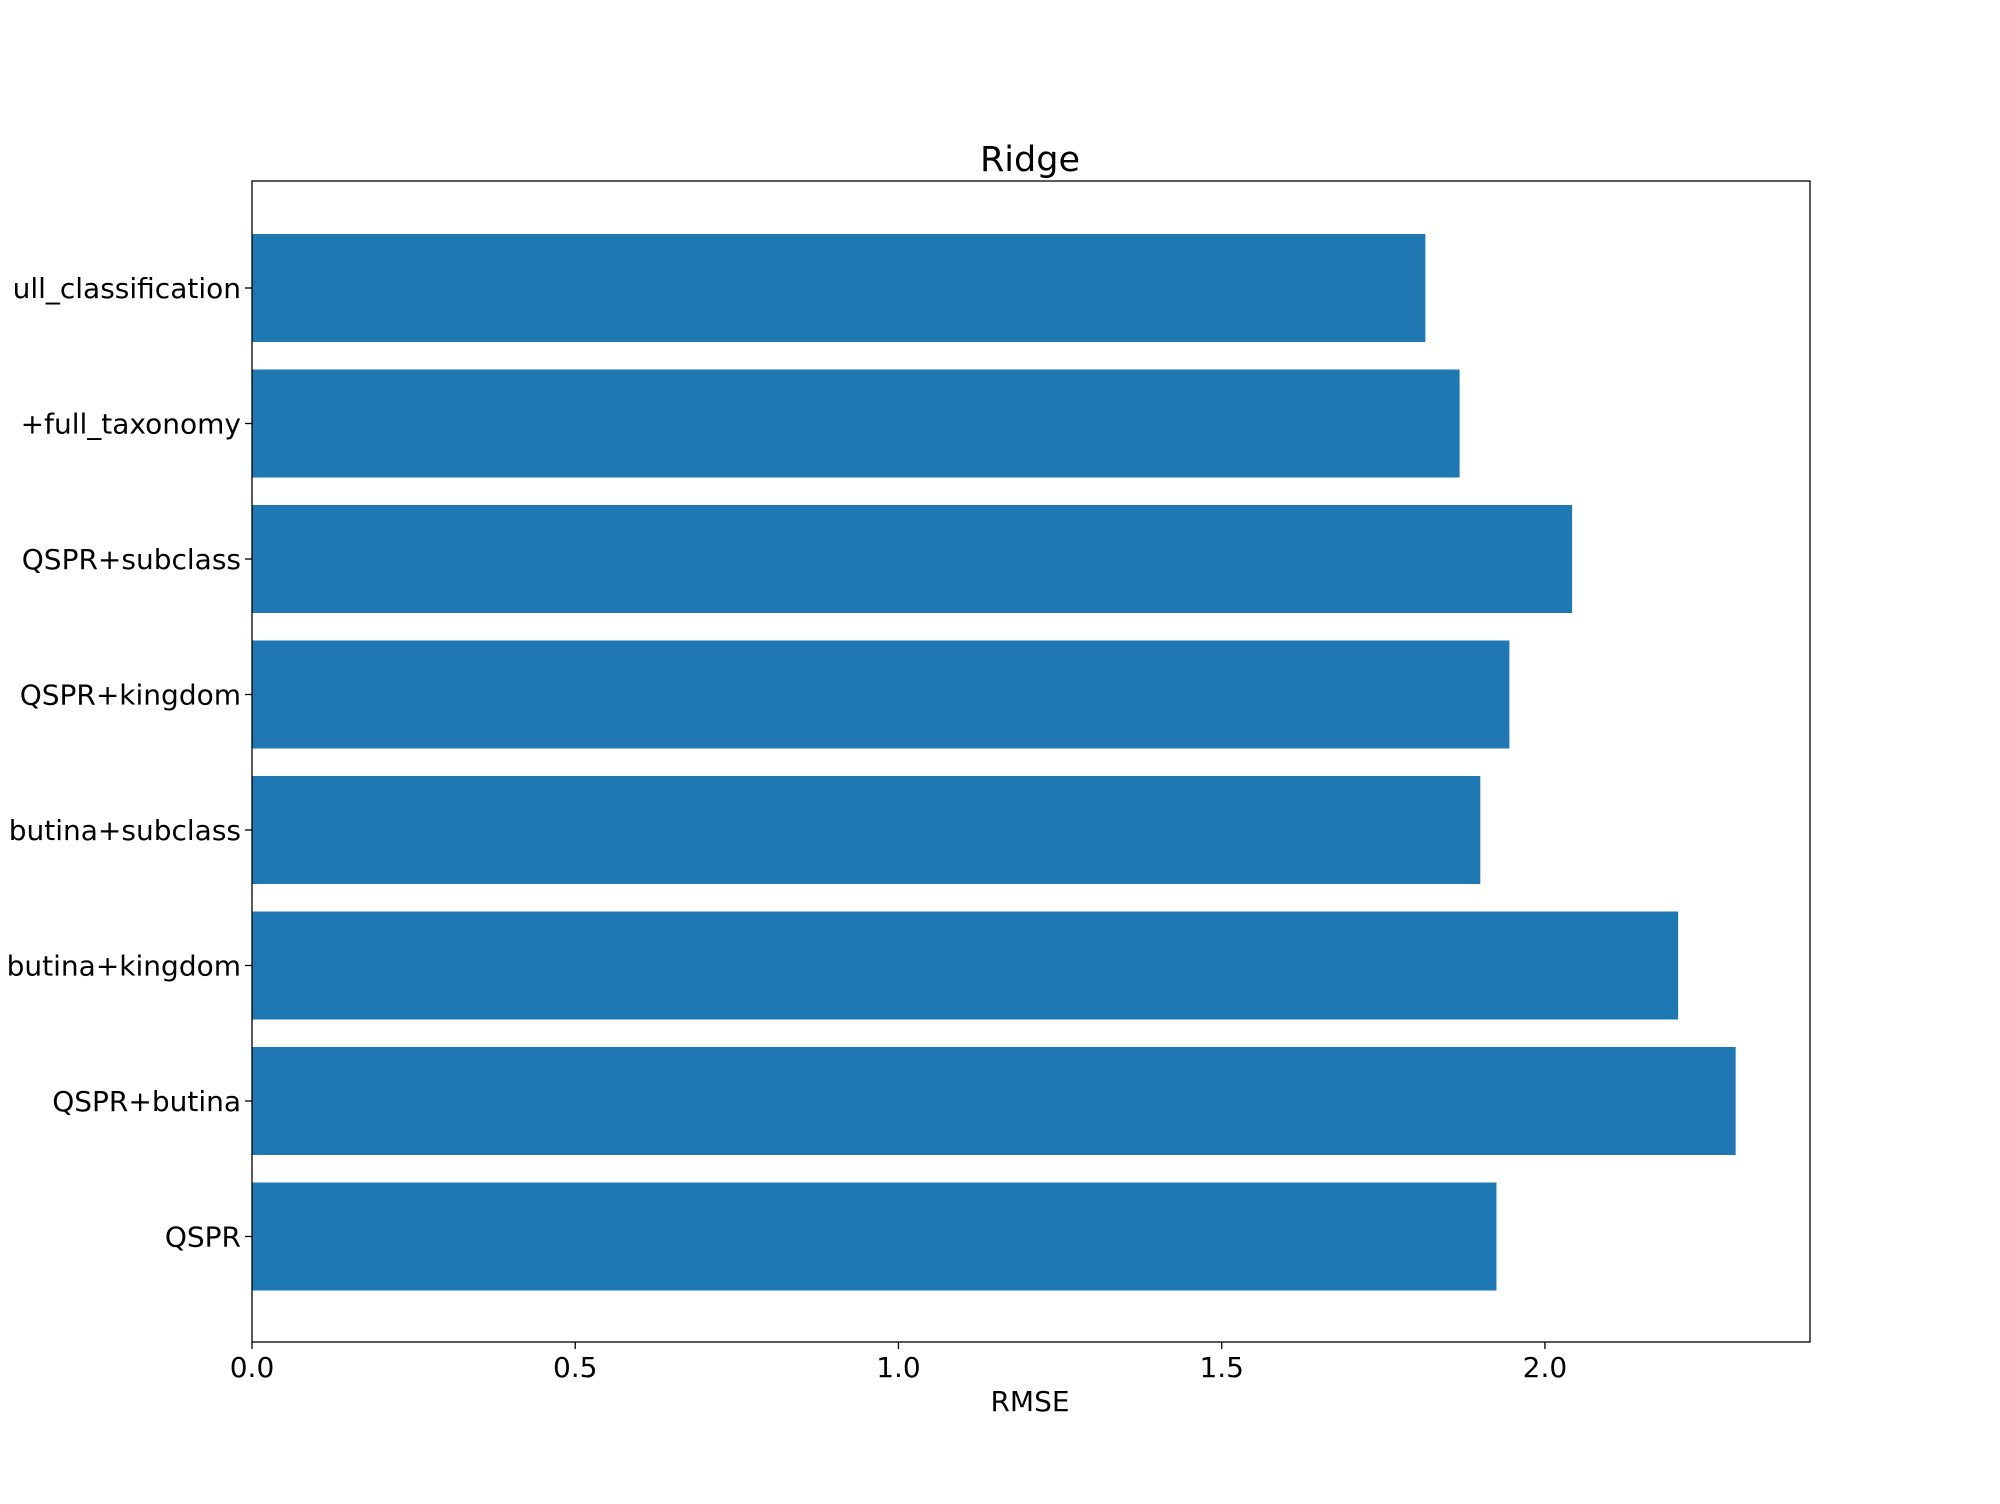 This screenshot has height=1504, width=2000. What do you see at coordinates (1029, 1401) in the screenshot?
I see `x-axis-label: RMSE` at bounding box center [1029, 1401].